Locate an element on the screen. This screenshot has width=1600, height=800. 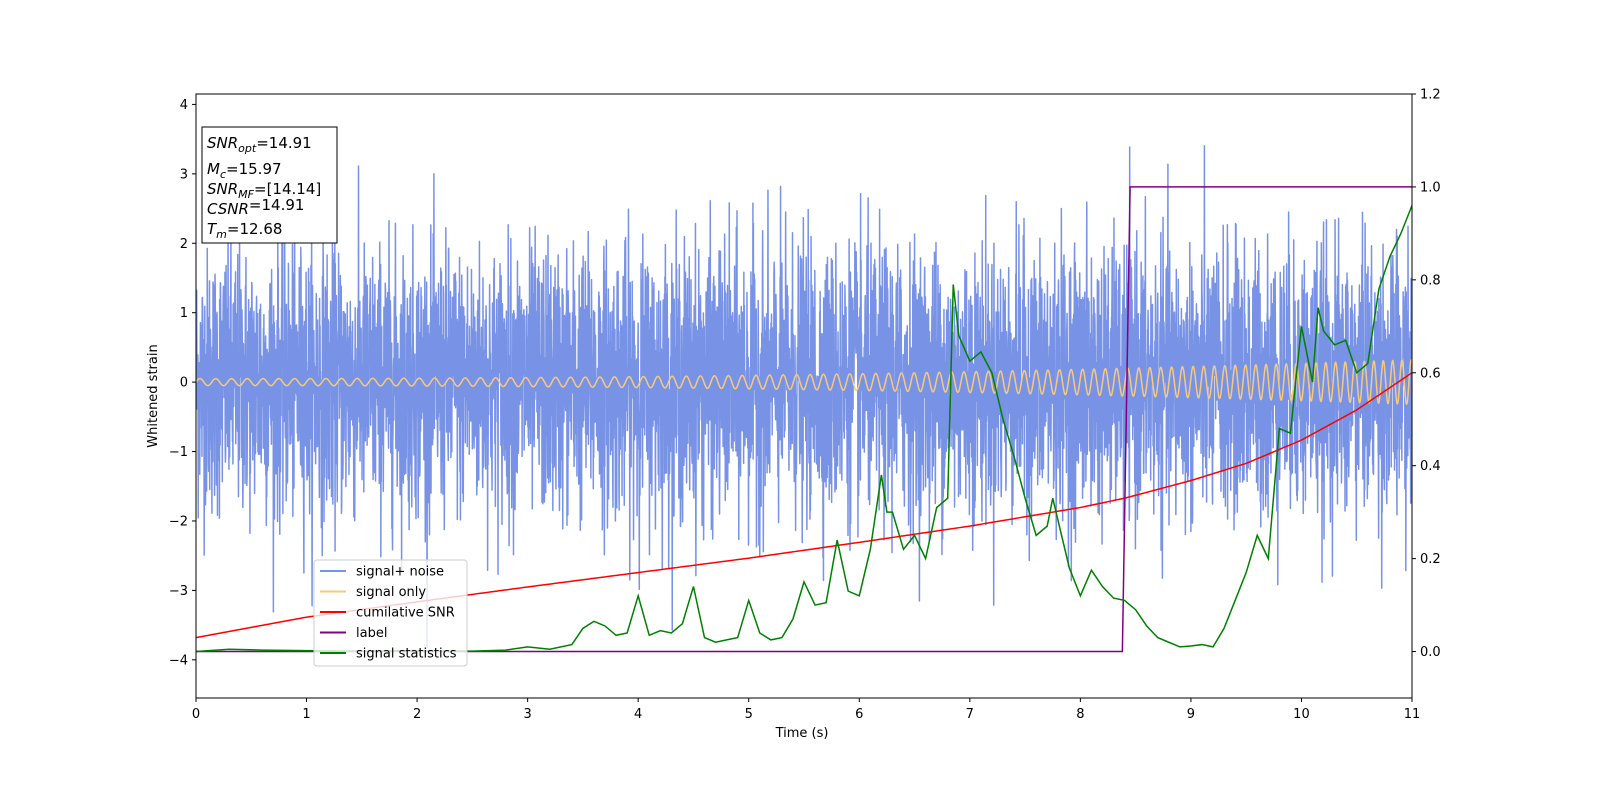
x-axis: 0 1 2 3 4 5 6 7 8 9 10 11 is located at coordinates (806, 710).